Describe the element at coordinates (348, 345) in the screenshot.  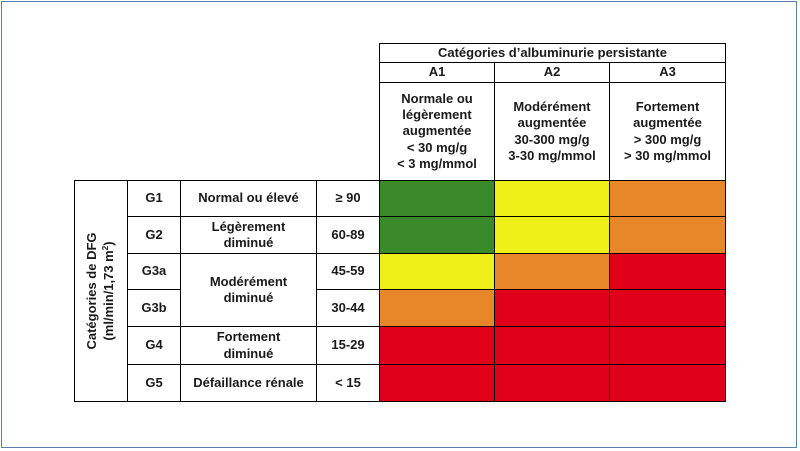
I see `row-range-g4: 15-29` at that location.